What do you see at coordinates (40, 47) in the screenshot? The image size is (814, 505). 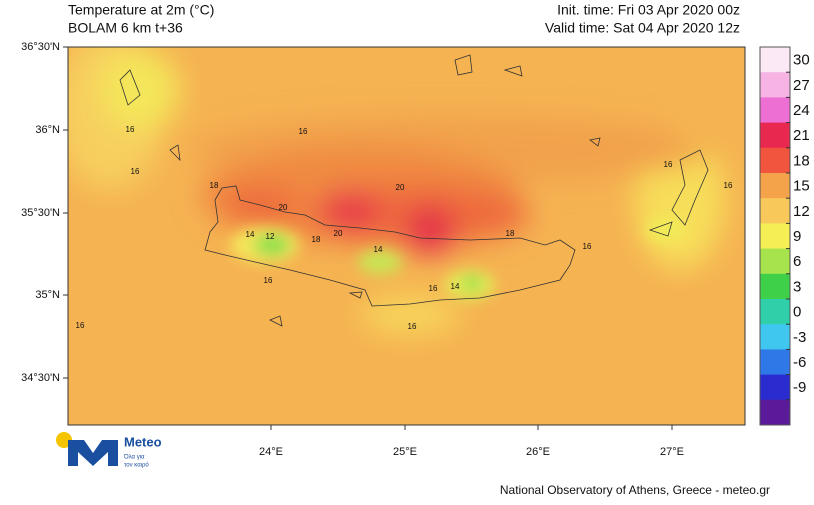 I see `lat-label: 36°30'N` at bounding box center [40, 47].